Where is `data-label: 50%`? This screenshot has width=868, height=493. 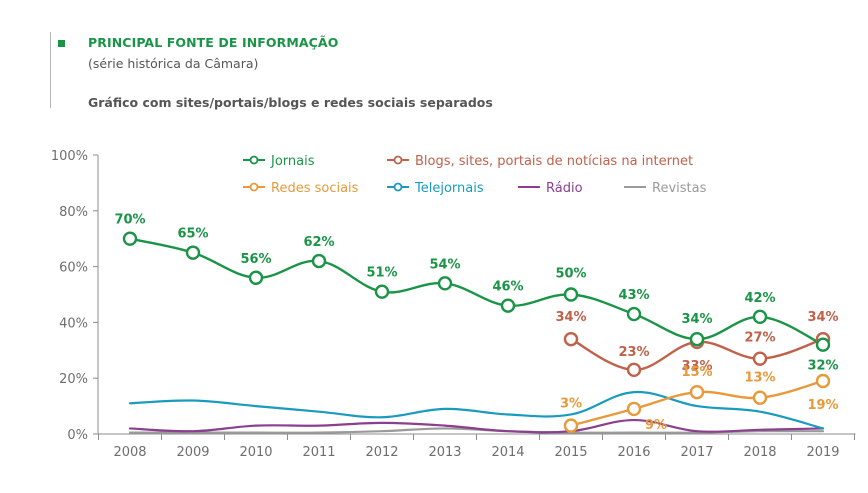 data-label: 50% is located at coordinates (570, 274).